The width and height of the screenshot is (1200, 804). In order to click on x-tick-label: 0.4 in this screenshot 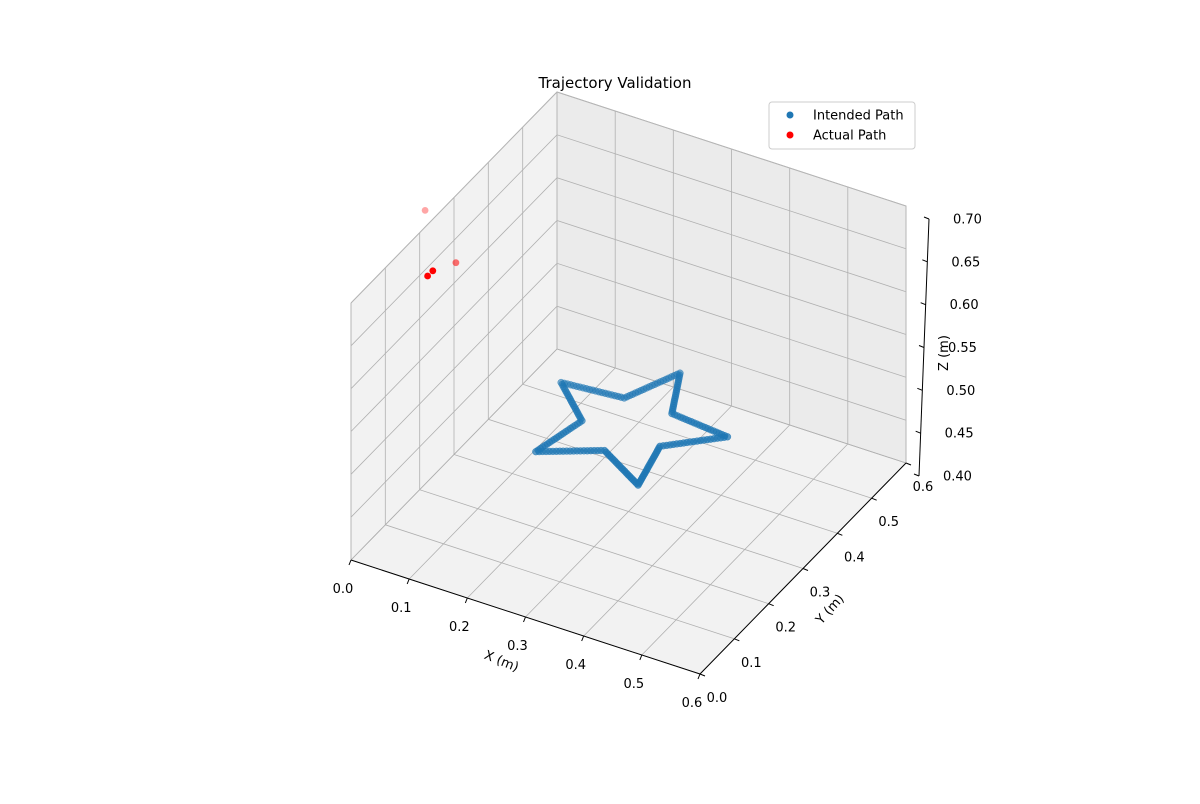, I will do `click(575, 665)`.